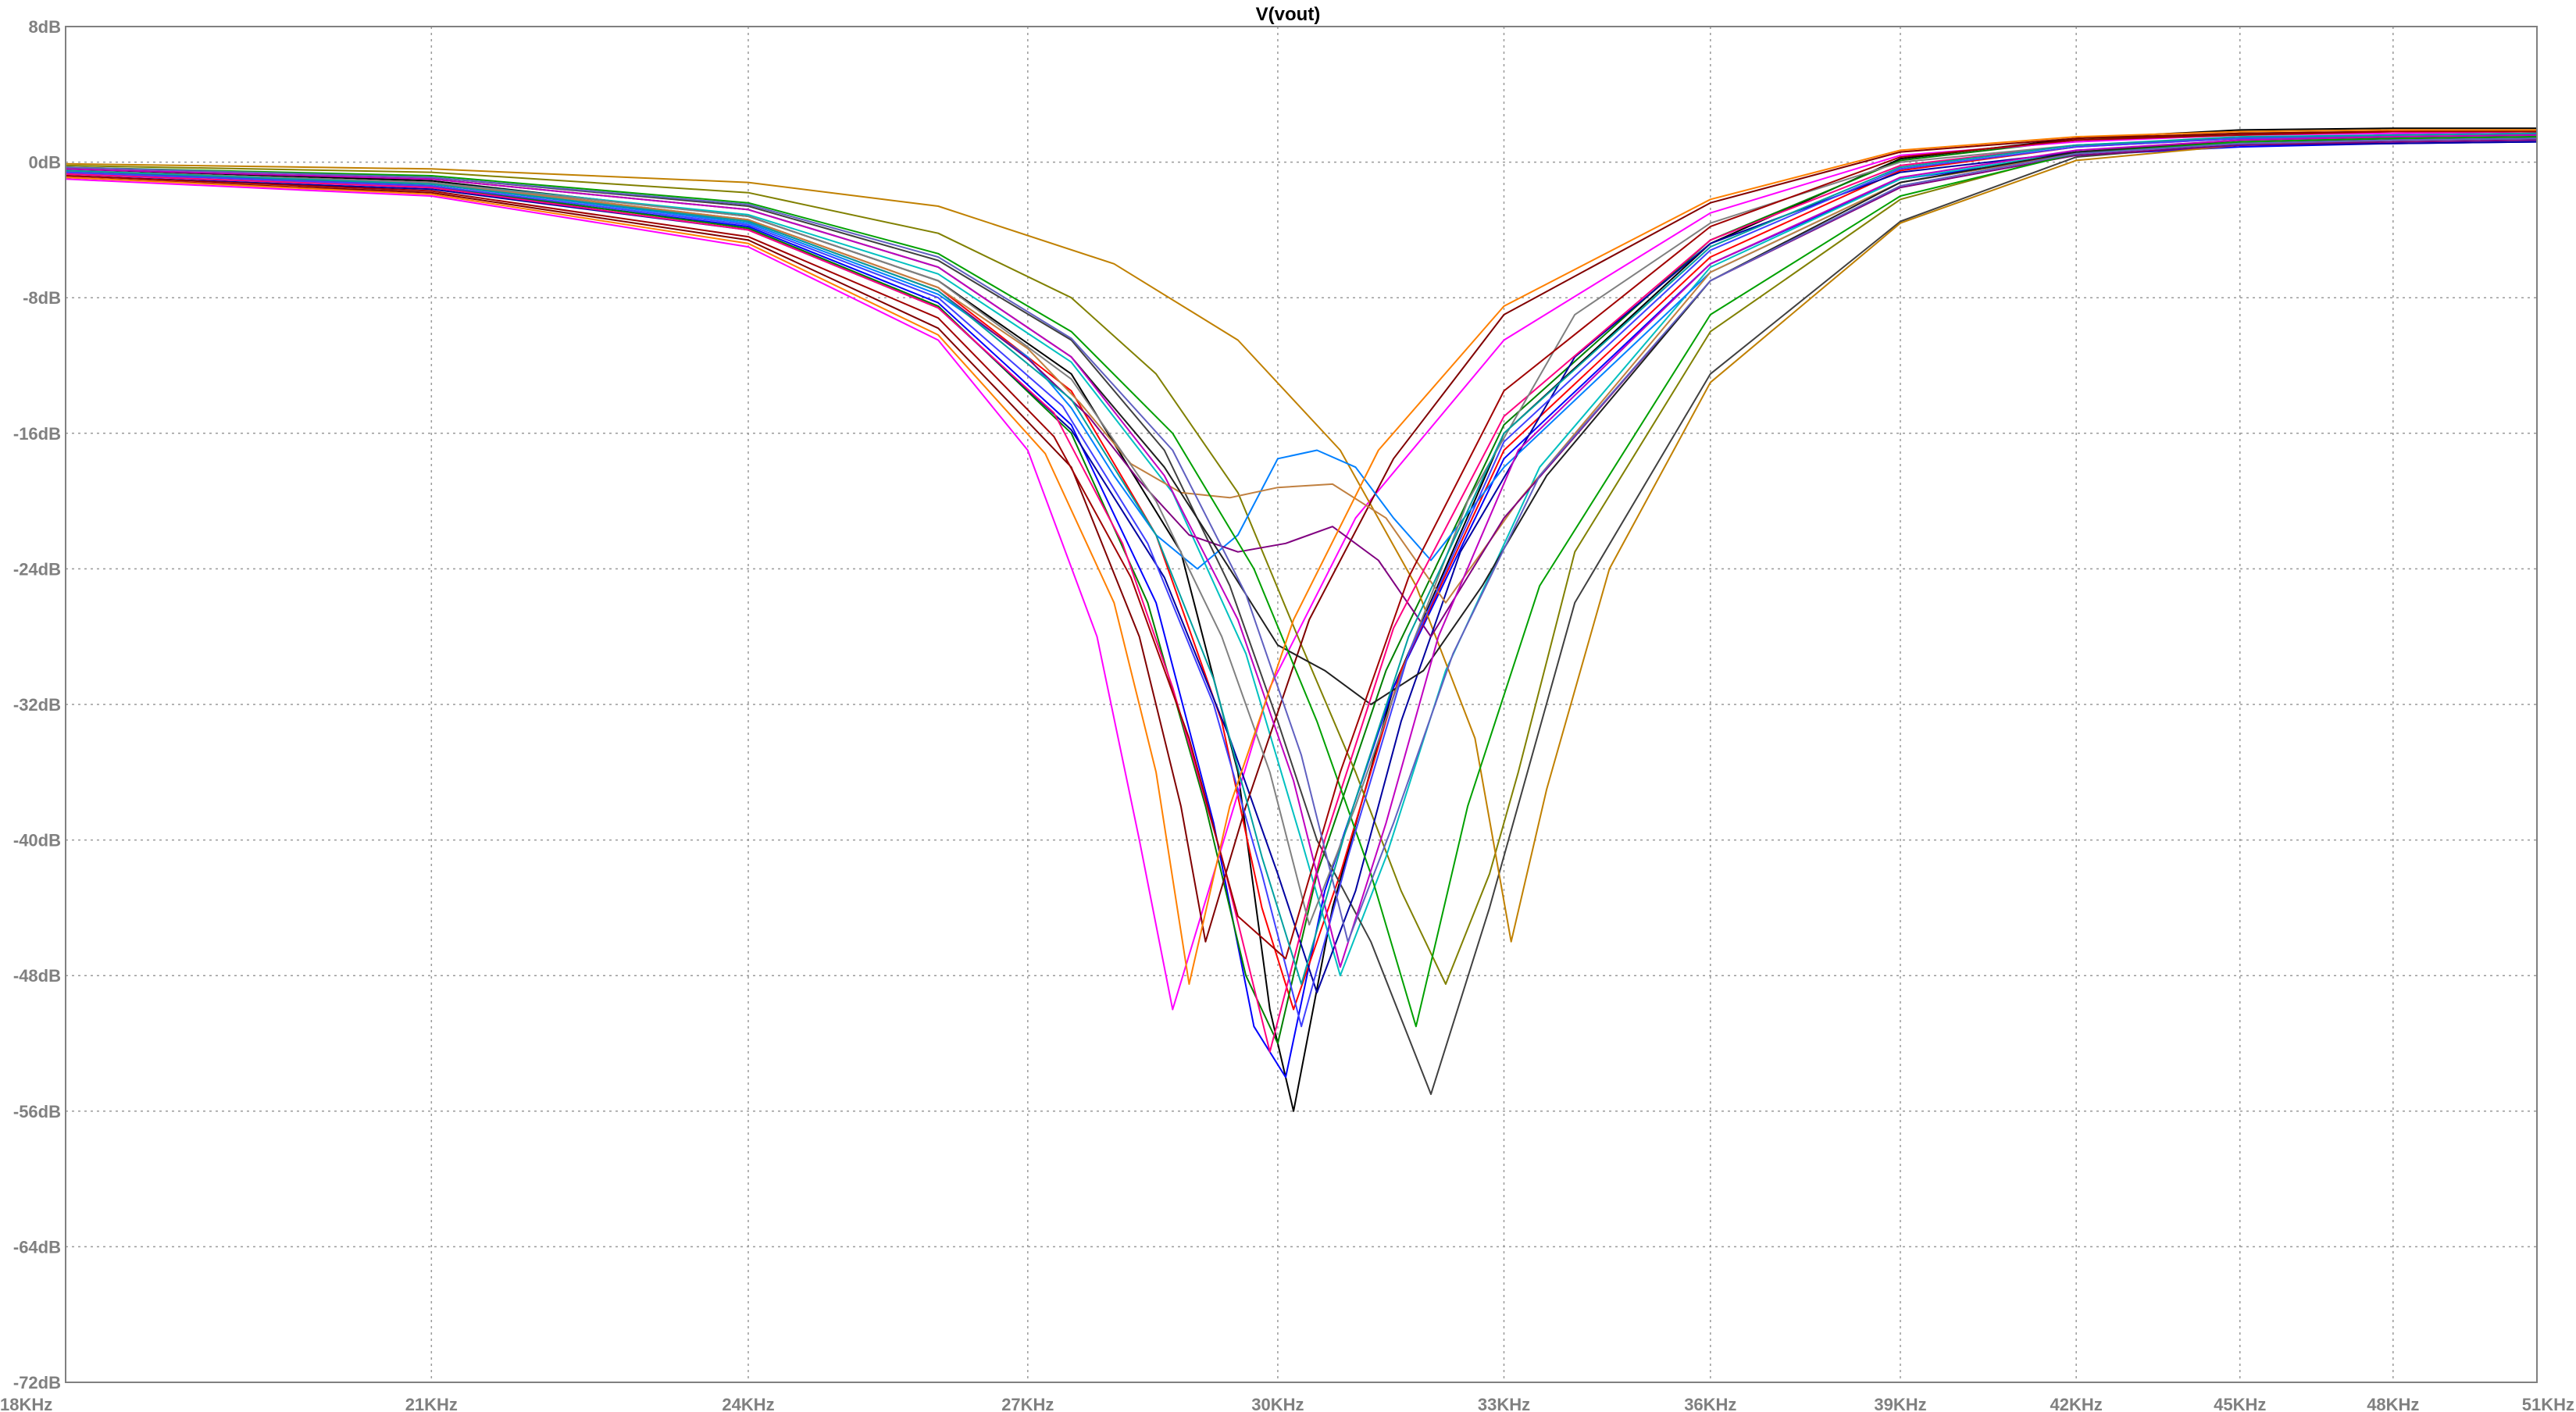  I want to click on y-tick-label: -48dB, so click(37, 976).